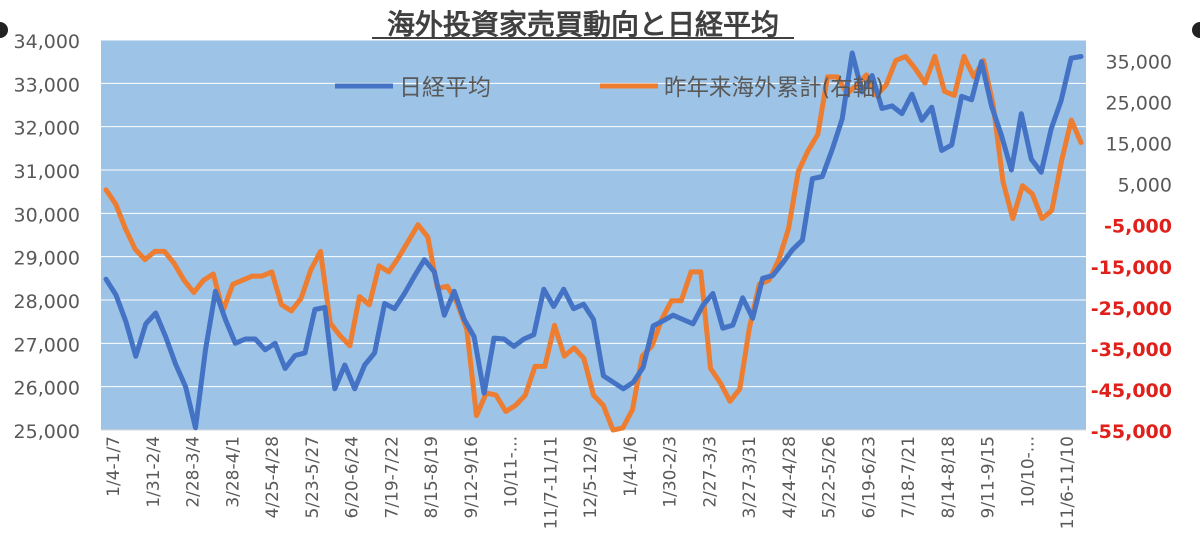 The height and width of the screenshot is (553, 1200). I want to click on right-tick-label: 5,000, so click(1145, 186).